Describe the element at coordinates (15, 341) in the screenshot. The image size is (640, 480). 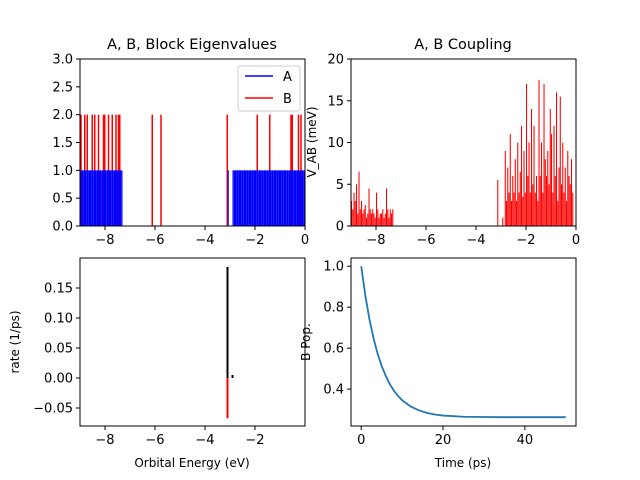
I see `y-axis-label-rates: rate (1/ps)` at that location.